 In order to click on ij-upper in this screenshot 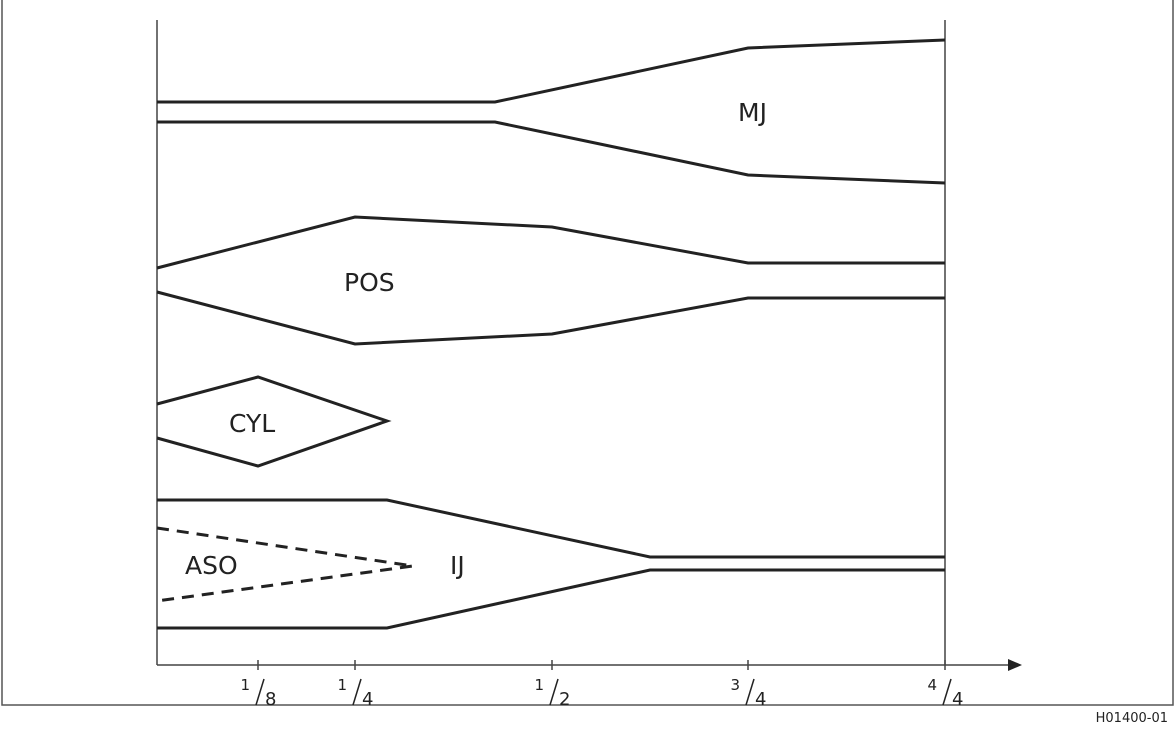, I will do `click(551, 528)`.